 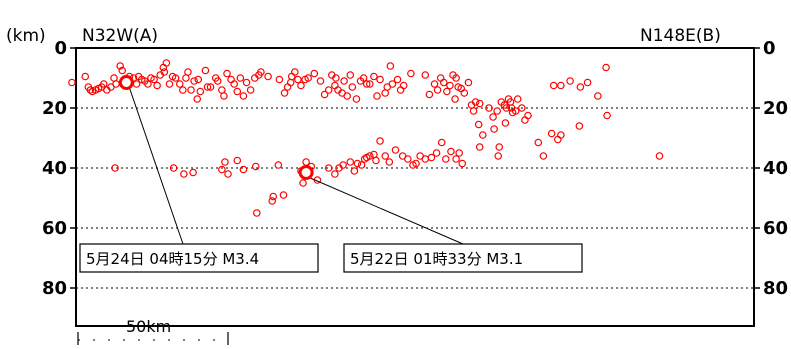 I want to click on scale-bar-label: 50km, so click(x=148, y=326).